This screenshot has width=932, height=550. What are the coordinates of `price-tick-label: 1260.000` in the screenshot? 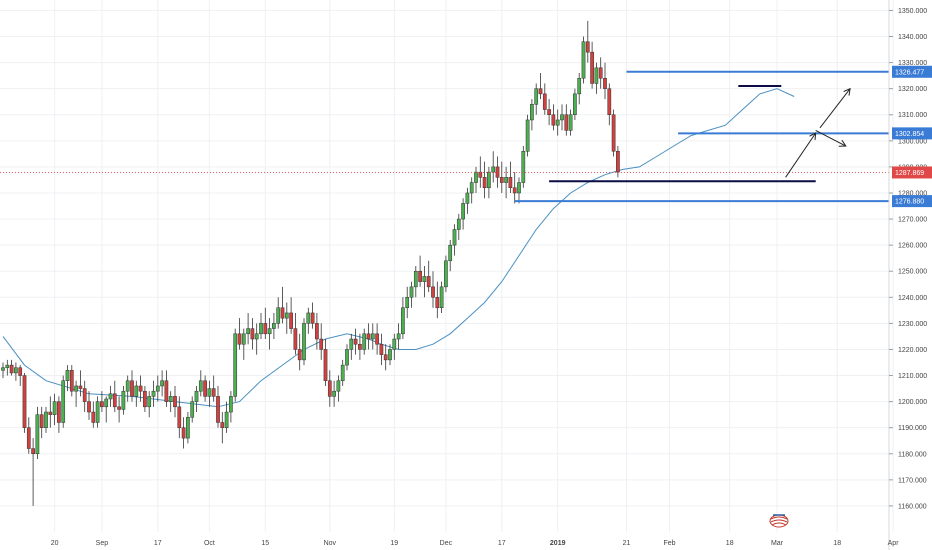 It's located at (912, 246).